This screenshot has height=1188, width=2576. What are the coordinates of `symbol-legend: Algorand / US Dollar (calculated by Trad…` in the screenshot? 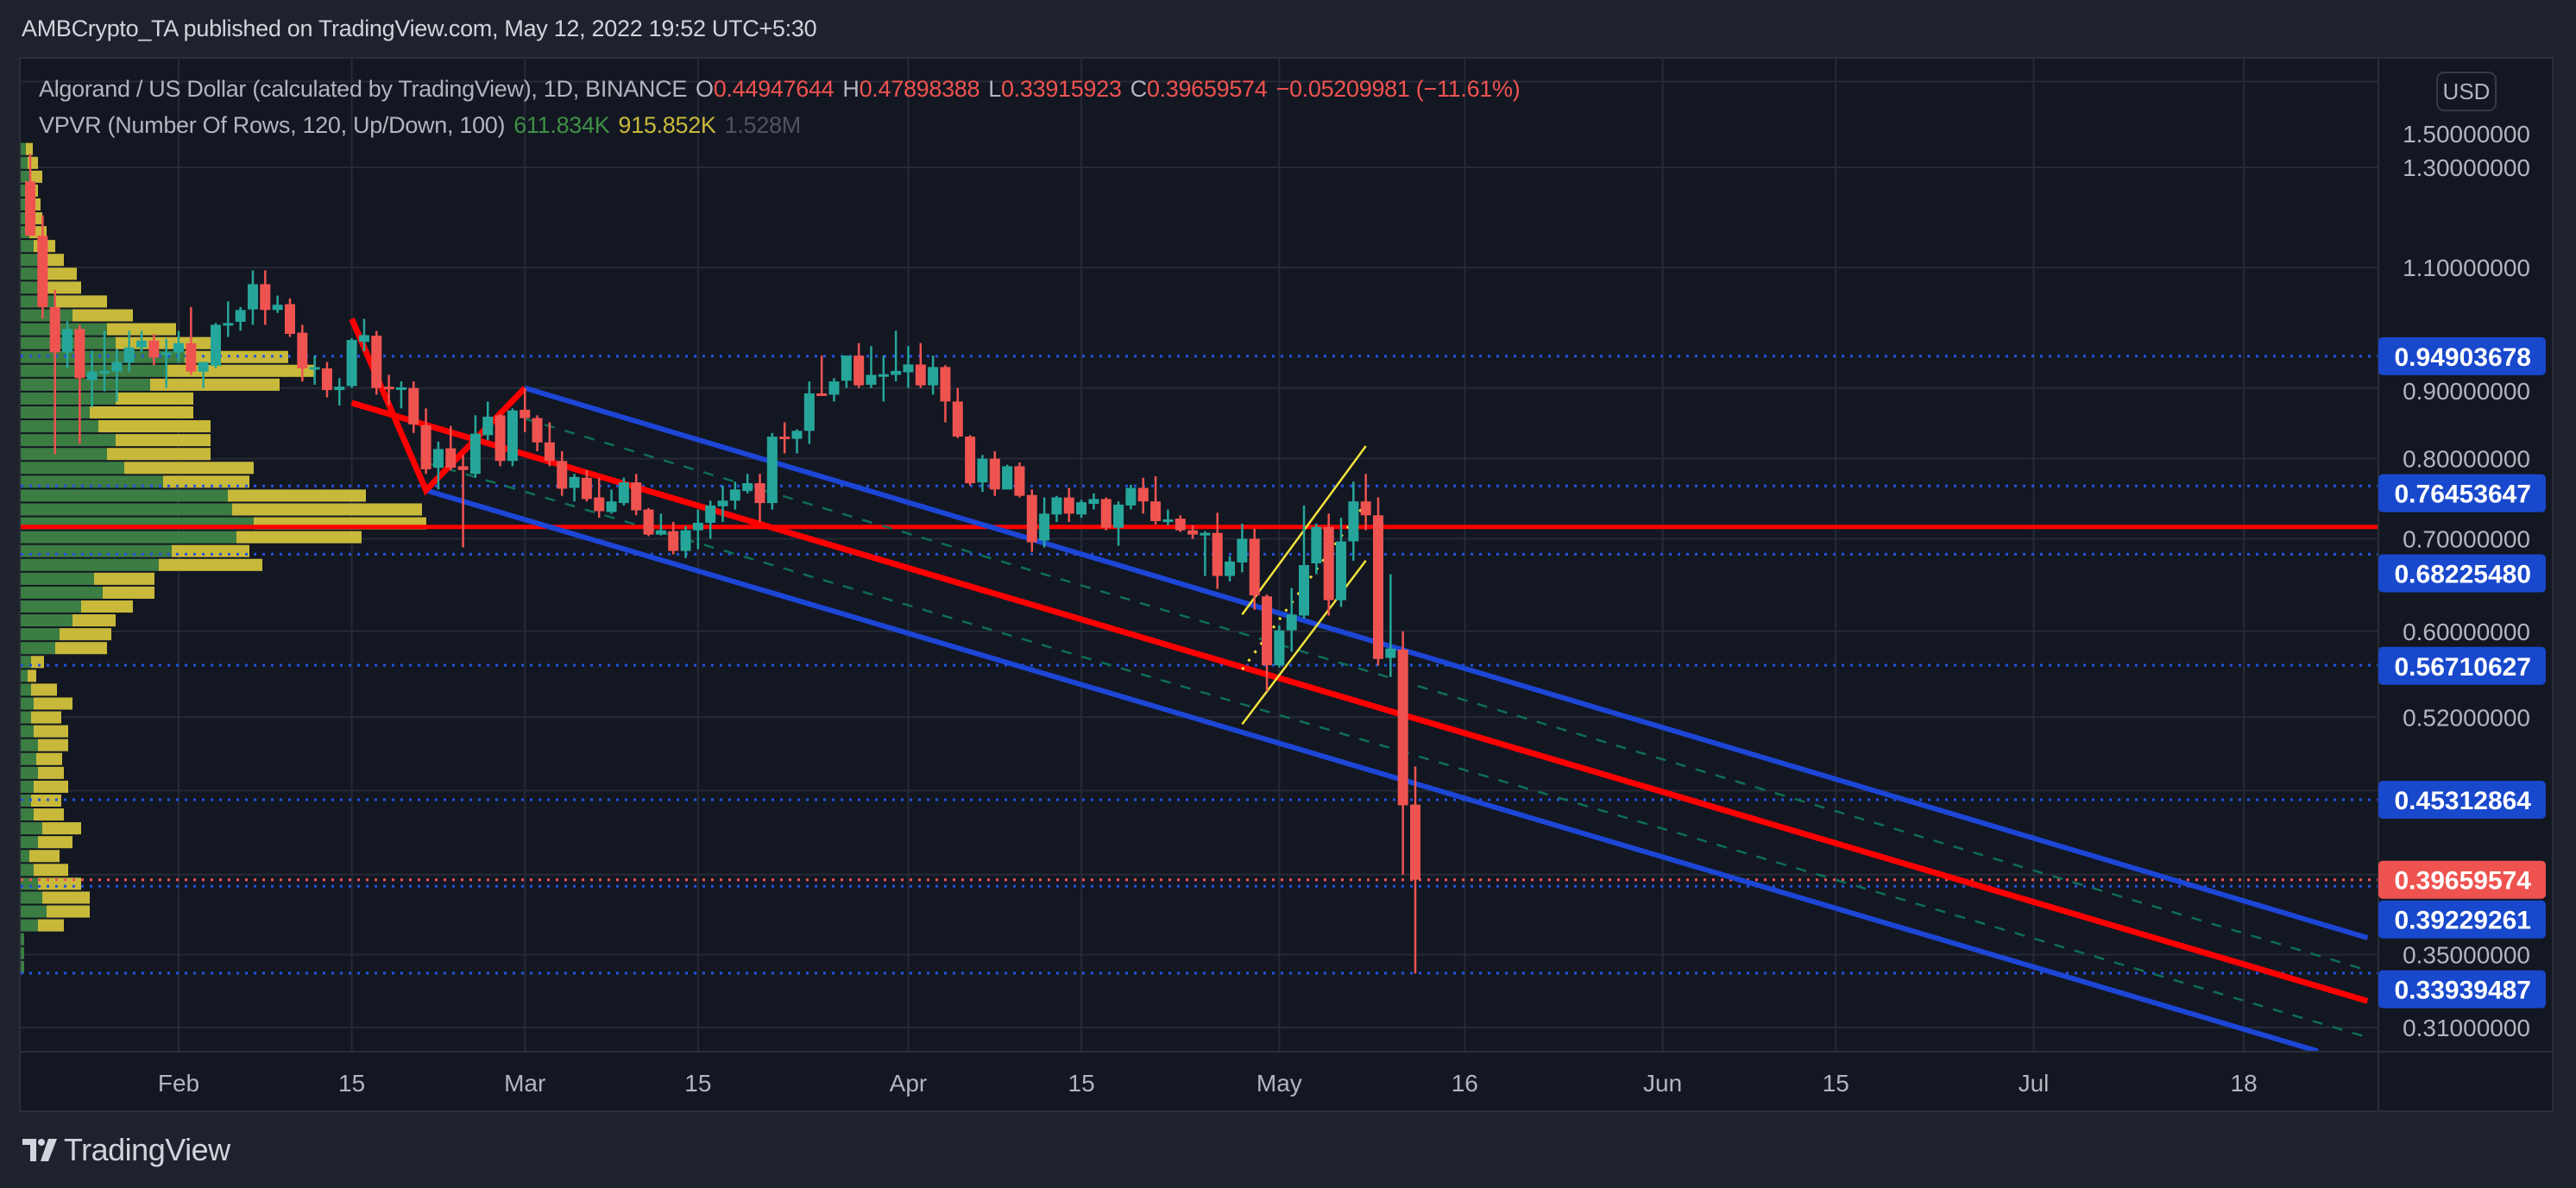 It's located at (784, 90).